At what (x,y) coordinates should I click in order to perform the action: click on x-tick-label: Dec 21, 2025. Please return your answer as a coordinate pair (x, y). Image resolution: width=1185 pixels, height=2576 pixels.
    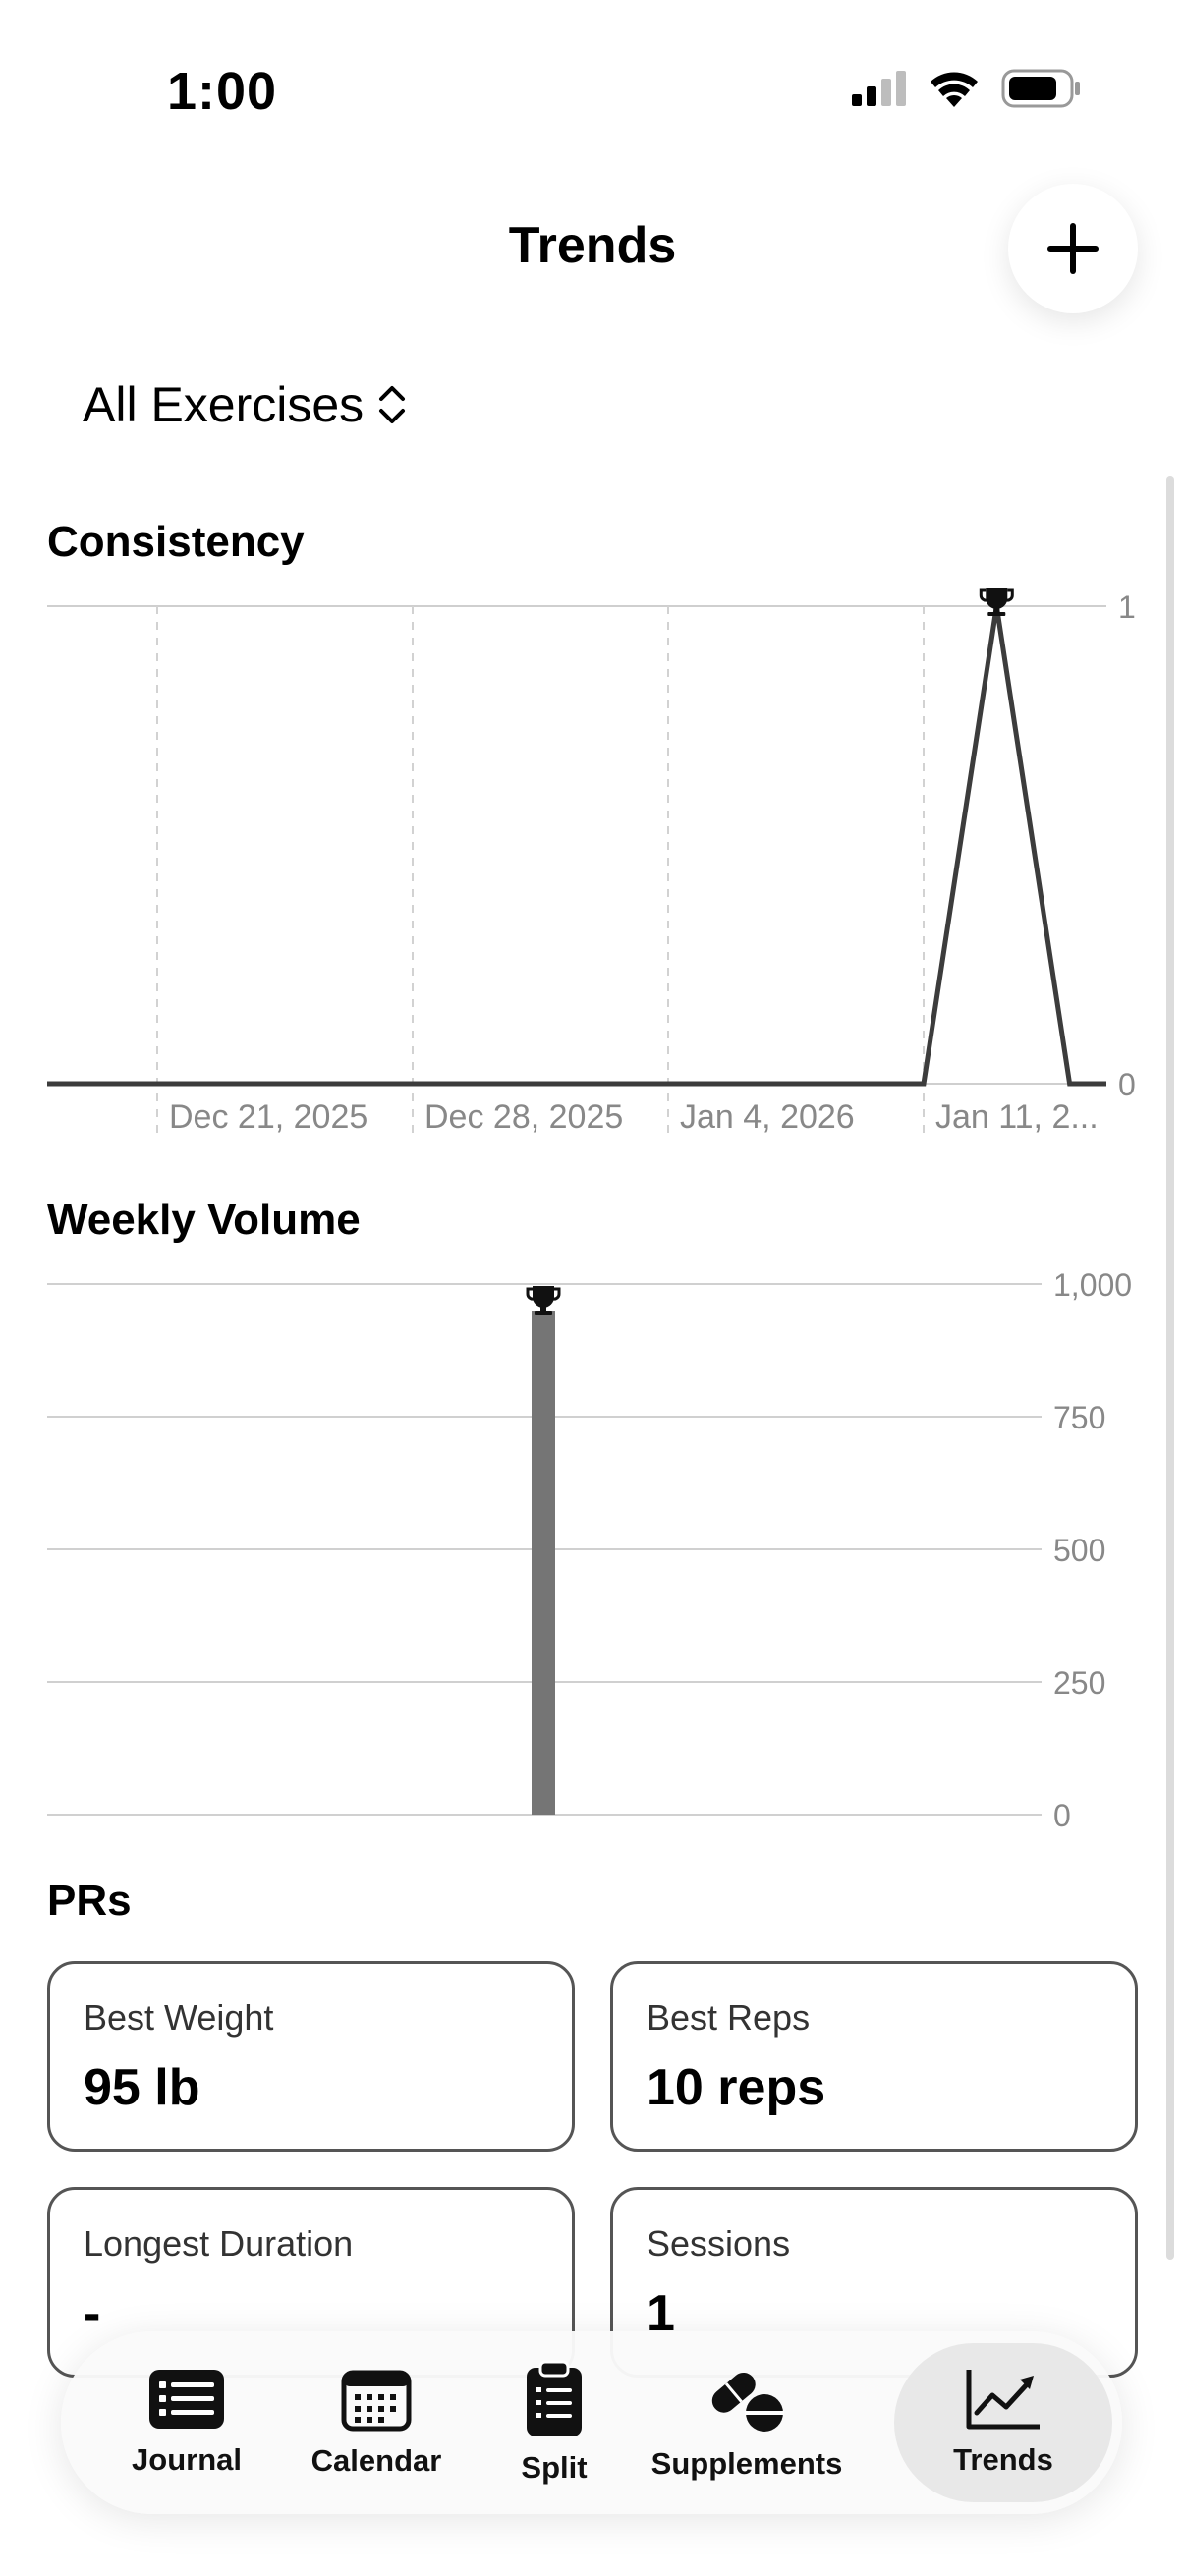
    Looking at the image, I should click on (268, 1117).